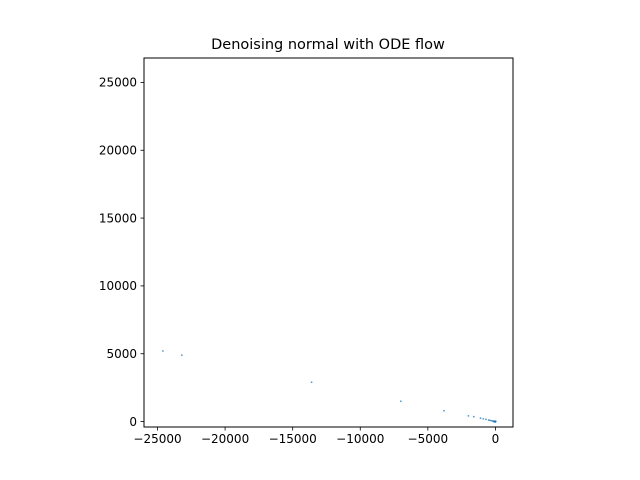 The image size is (640, 480). Describe the element at coordinates (121, 354) in the screenshot. I see `y-tick-label: 5000` at that location.